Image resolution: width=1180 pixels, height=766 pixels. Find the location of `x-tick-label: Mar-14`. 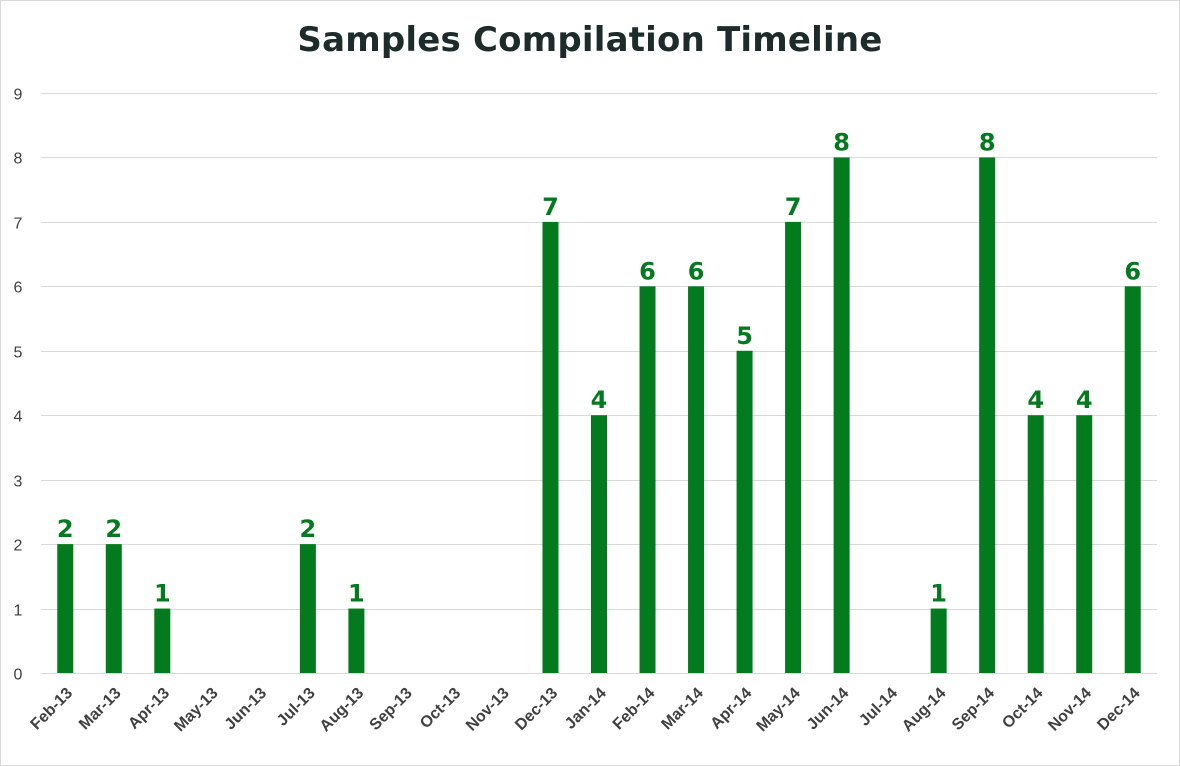

x-tick-label: Mar-14 is located at coordinates (682, 709).